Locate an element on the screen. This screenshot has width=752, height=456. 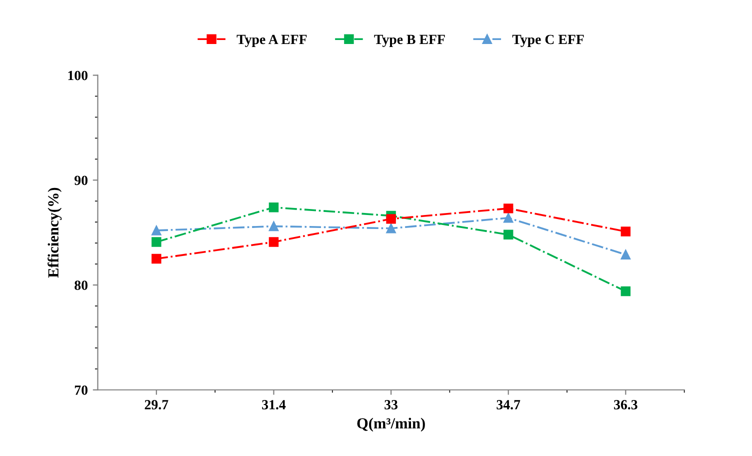
y-tick-label: 80 is located at coordinates (81, 285).